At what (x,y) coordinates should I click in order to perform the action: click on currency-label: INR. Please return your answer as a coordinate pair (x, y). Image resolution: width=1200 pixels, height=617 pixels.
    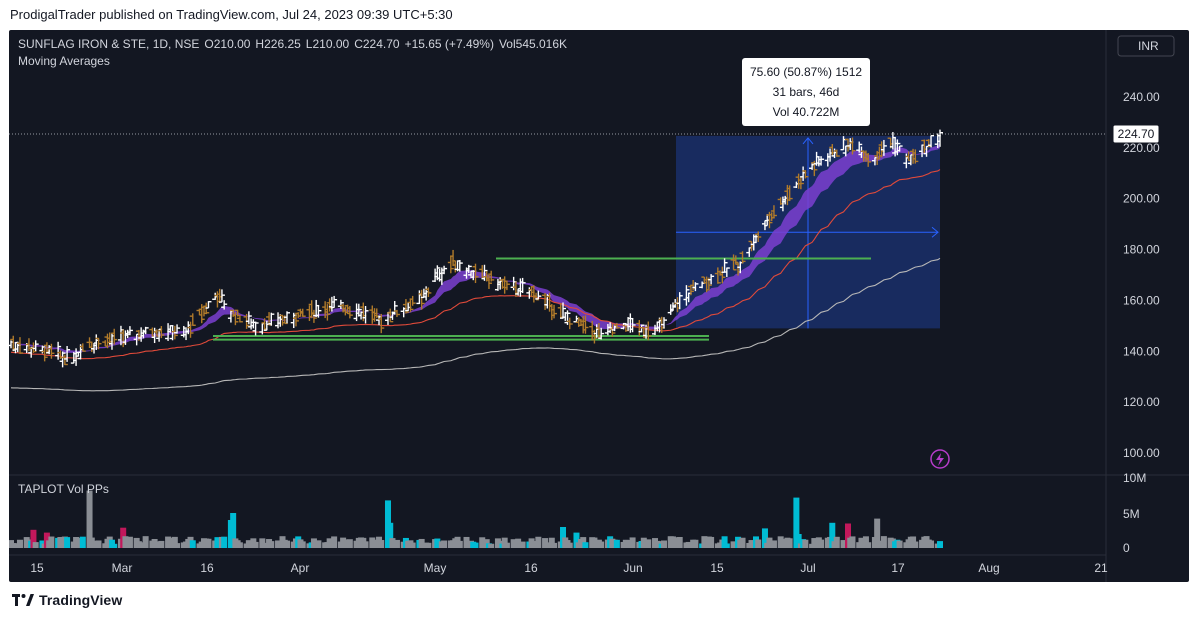
    Looking at the image, I should click on (1148, 46).